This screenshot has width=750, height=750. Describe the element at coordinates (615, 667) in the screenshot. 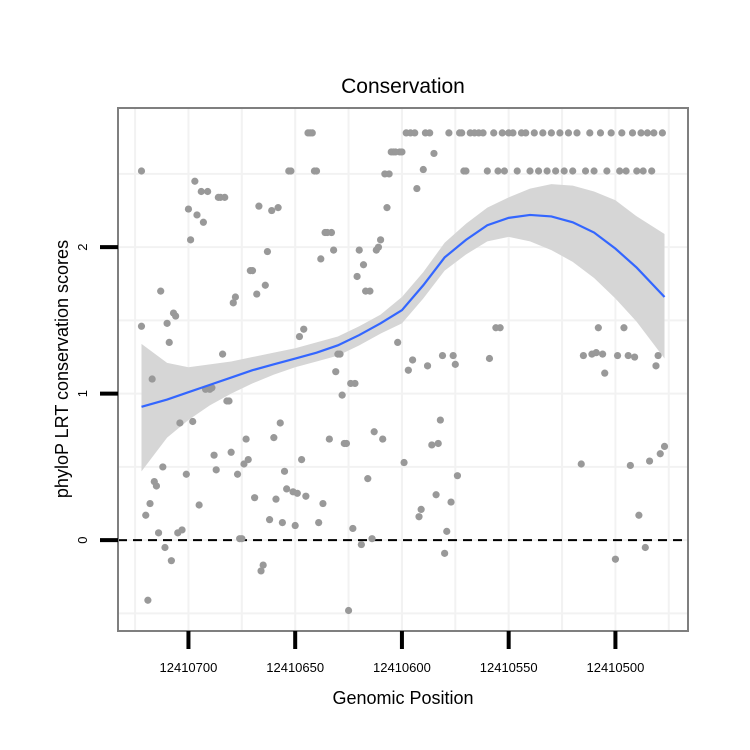

I see `x-tick-label: 12410500` at that location.